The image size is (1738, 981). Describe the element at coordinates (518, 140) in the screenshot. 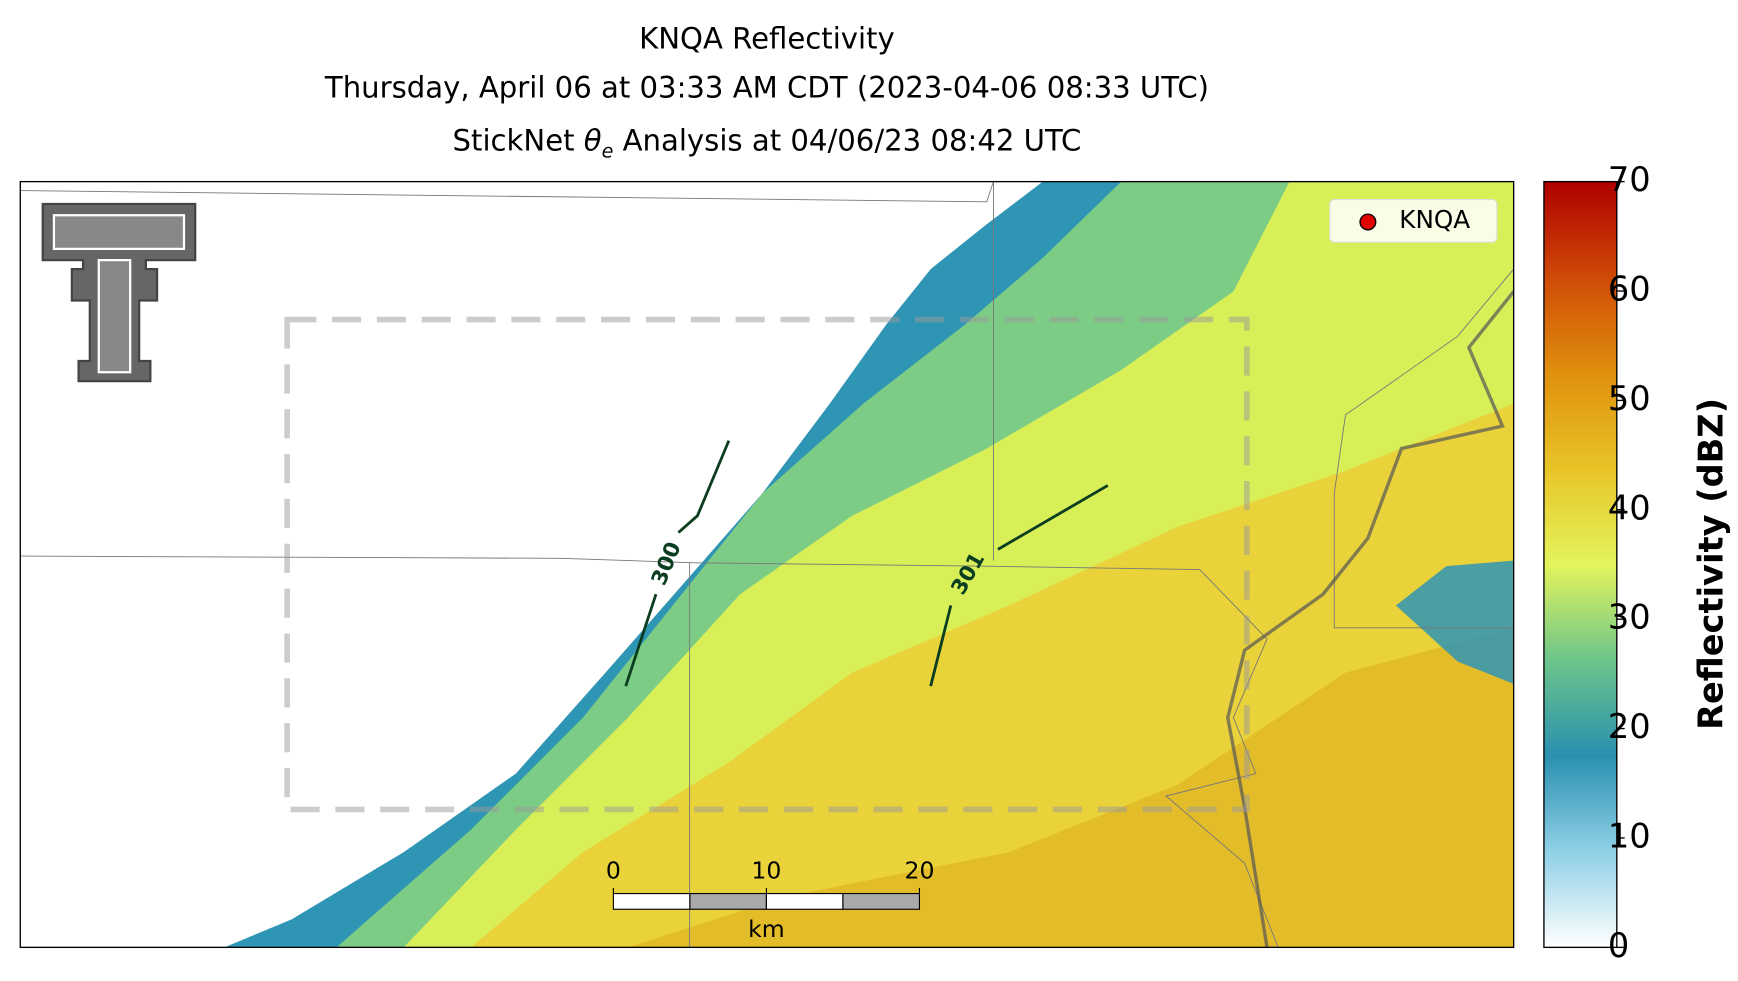

I see `title-text: StickNet` at that location.